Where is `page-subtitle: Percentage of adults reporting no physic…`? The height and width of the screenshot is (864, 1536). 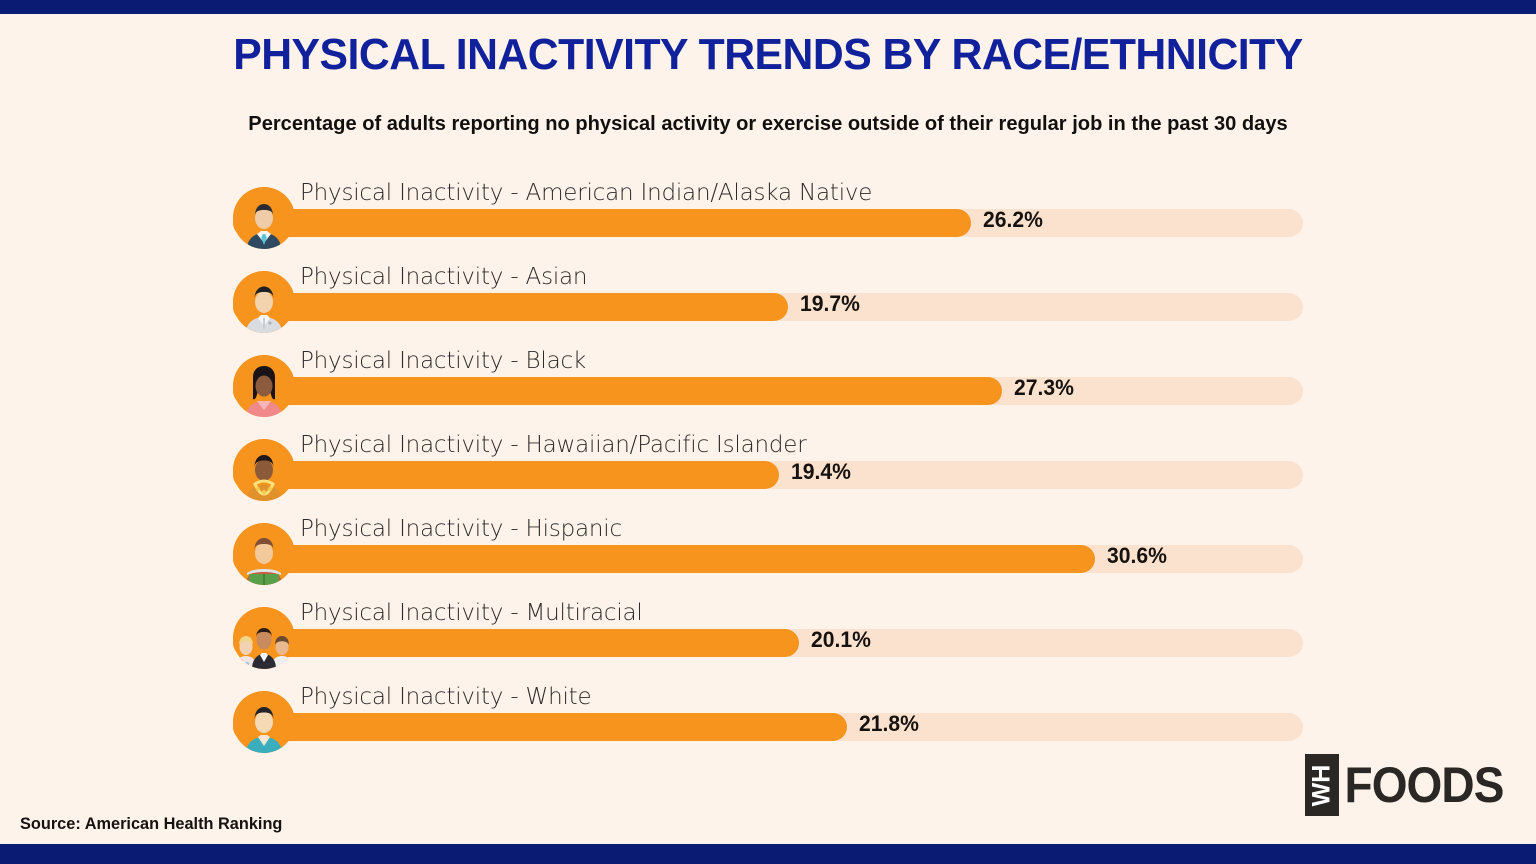 page-subtitle: Percentage of adults reporting no physic… is located at coordinates (768, 123).